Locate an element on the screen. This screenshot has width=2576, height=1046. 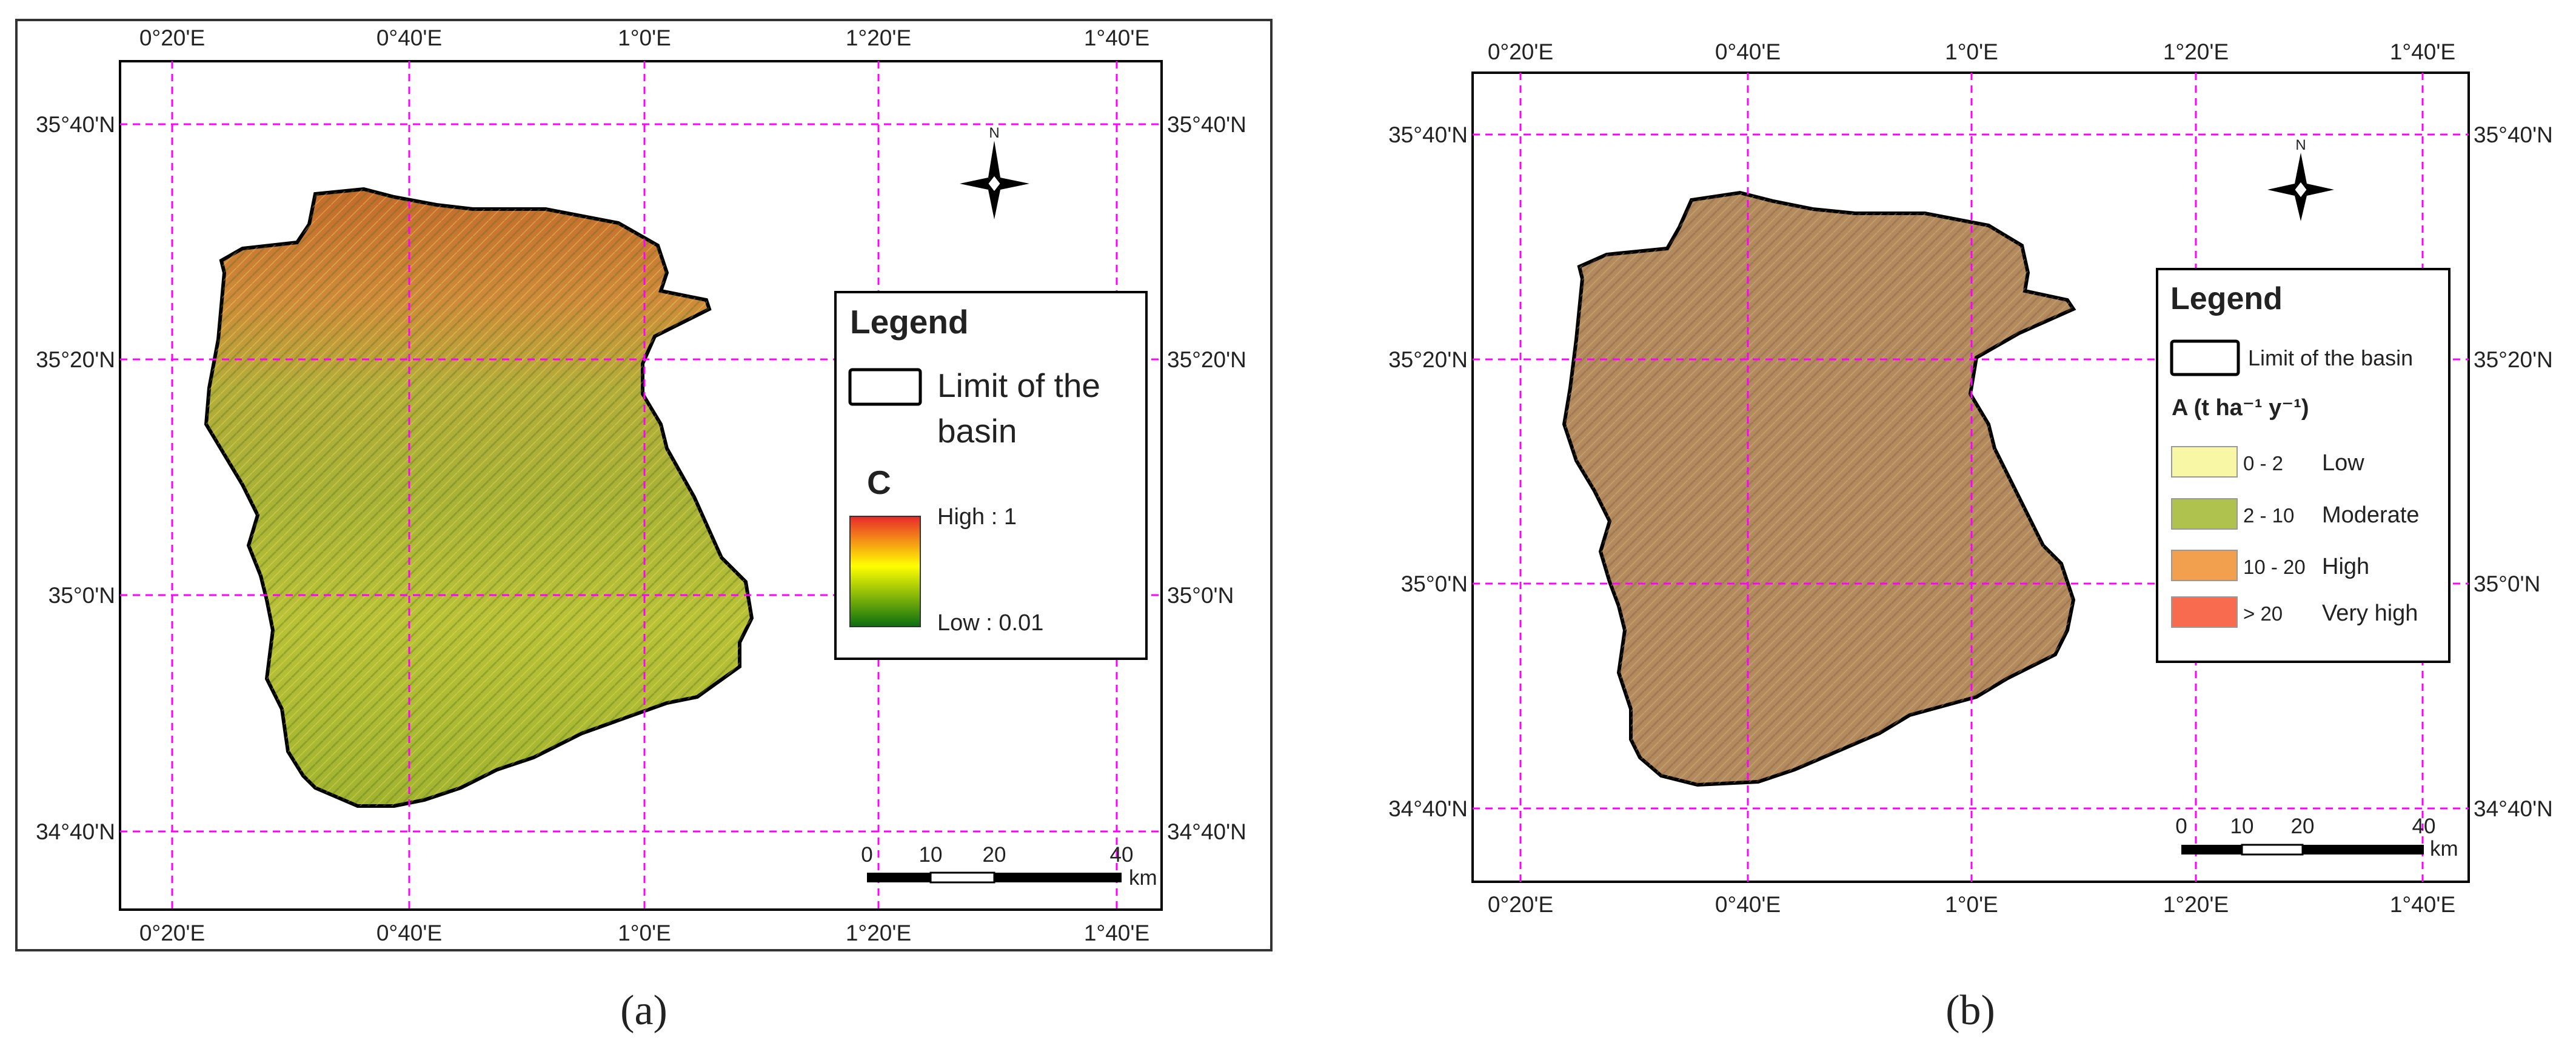
map-b-legend-range-high: 10 - 20 is located at coordinates (2274, 567).